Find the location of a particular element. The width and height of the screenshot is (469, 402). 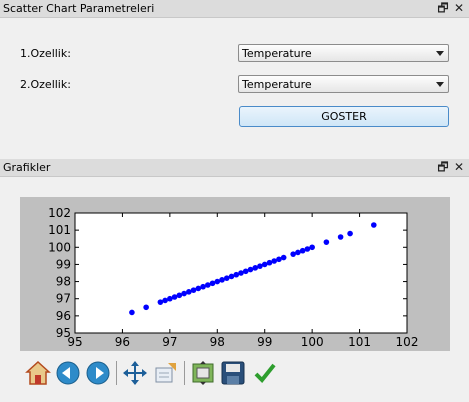

check-icon is located at coordinates (265, 373).